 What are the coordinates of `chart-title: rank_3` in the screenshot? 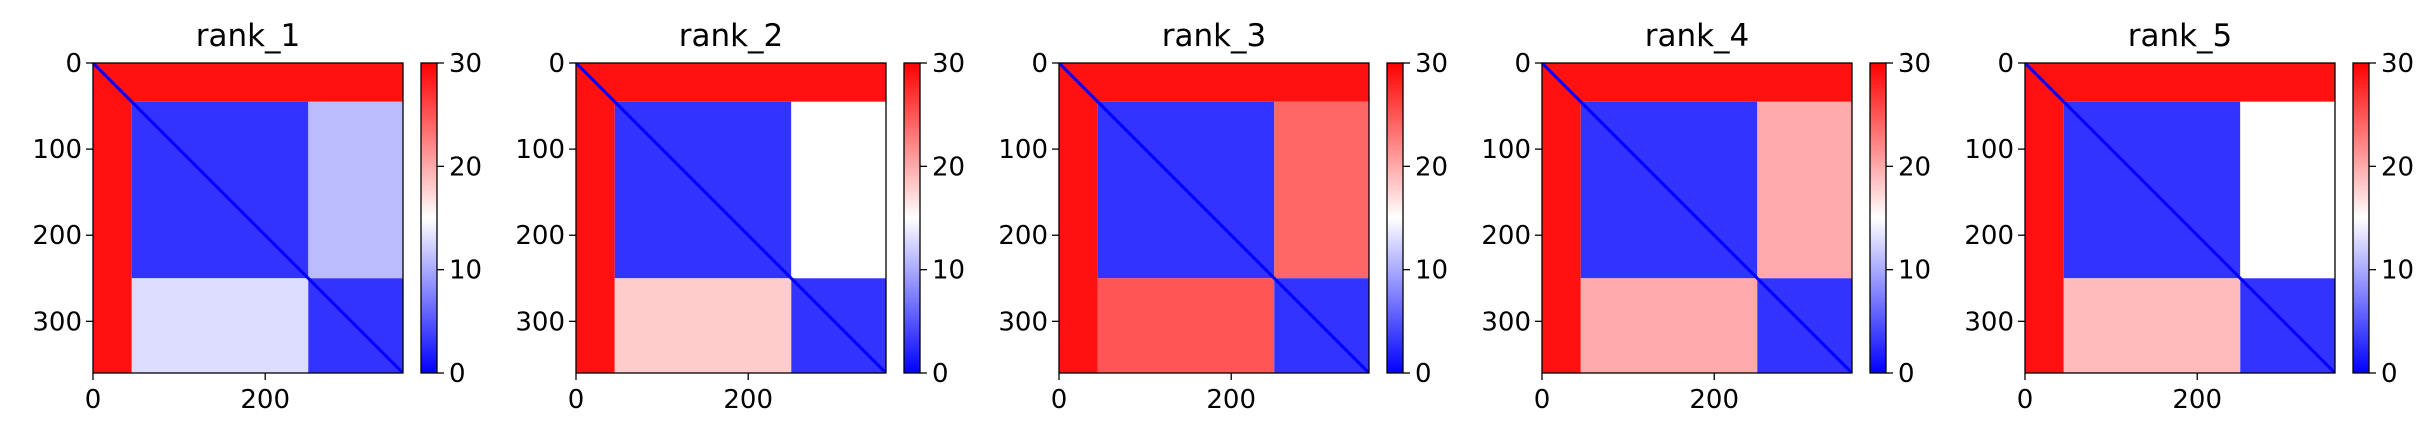 It's located at (1214, 36).